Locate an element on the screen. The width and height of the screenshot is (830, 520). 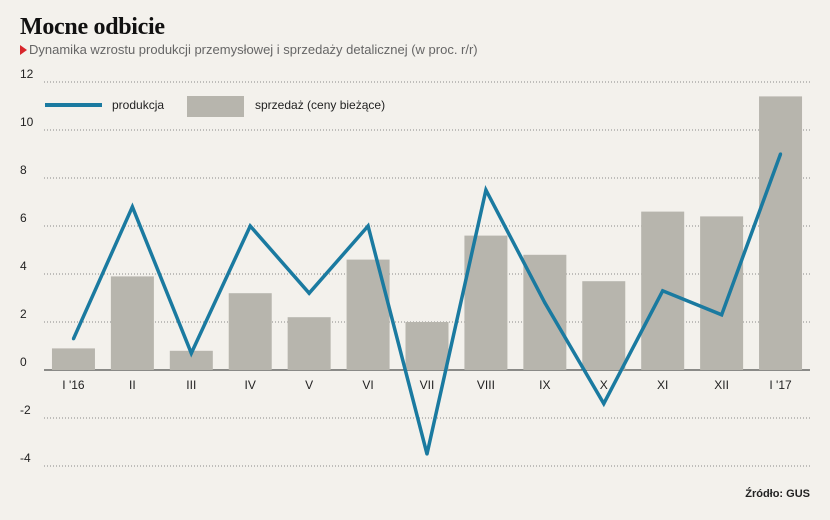
y-tick-label: 10 is located at coordinates (27, 122).